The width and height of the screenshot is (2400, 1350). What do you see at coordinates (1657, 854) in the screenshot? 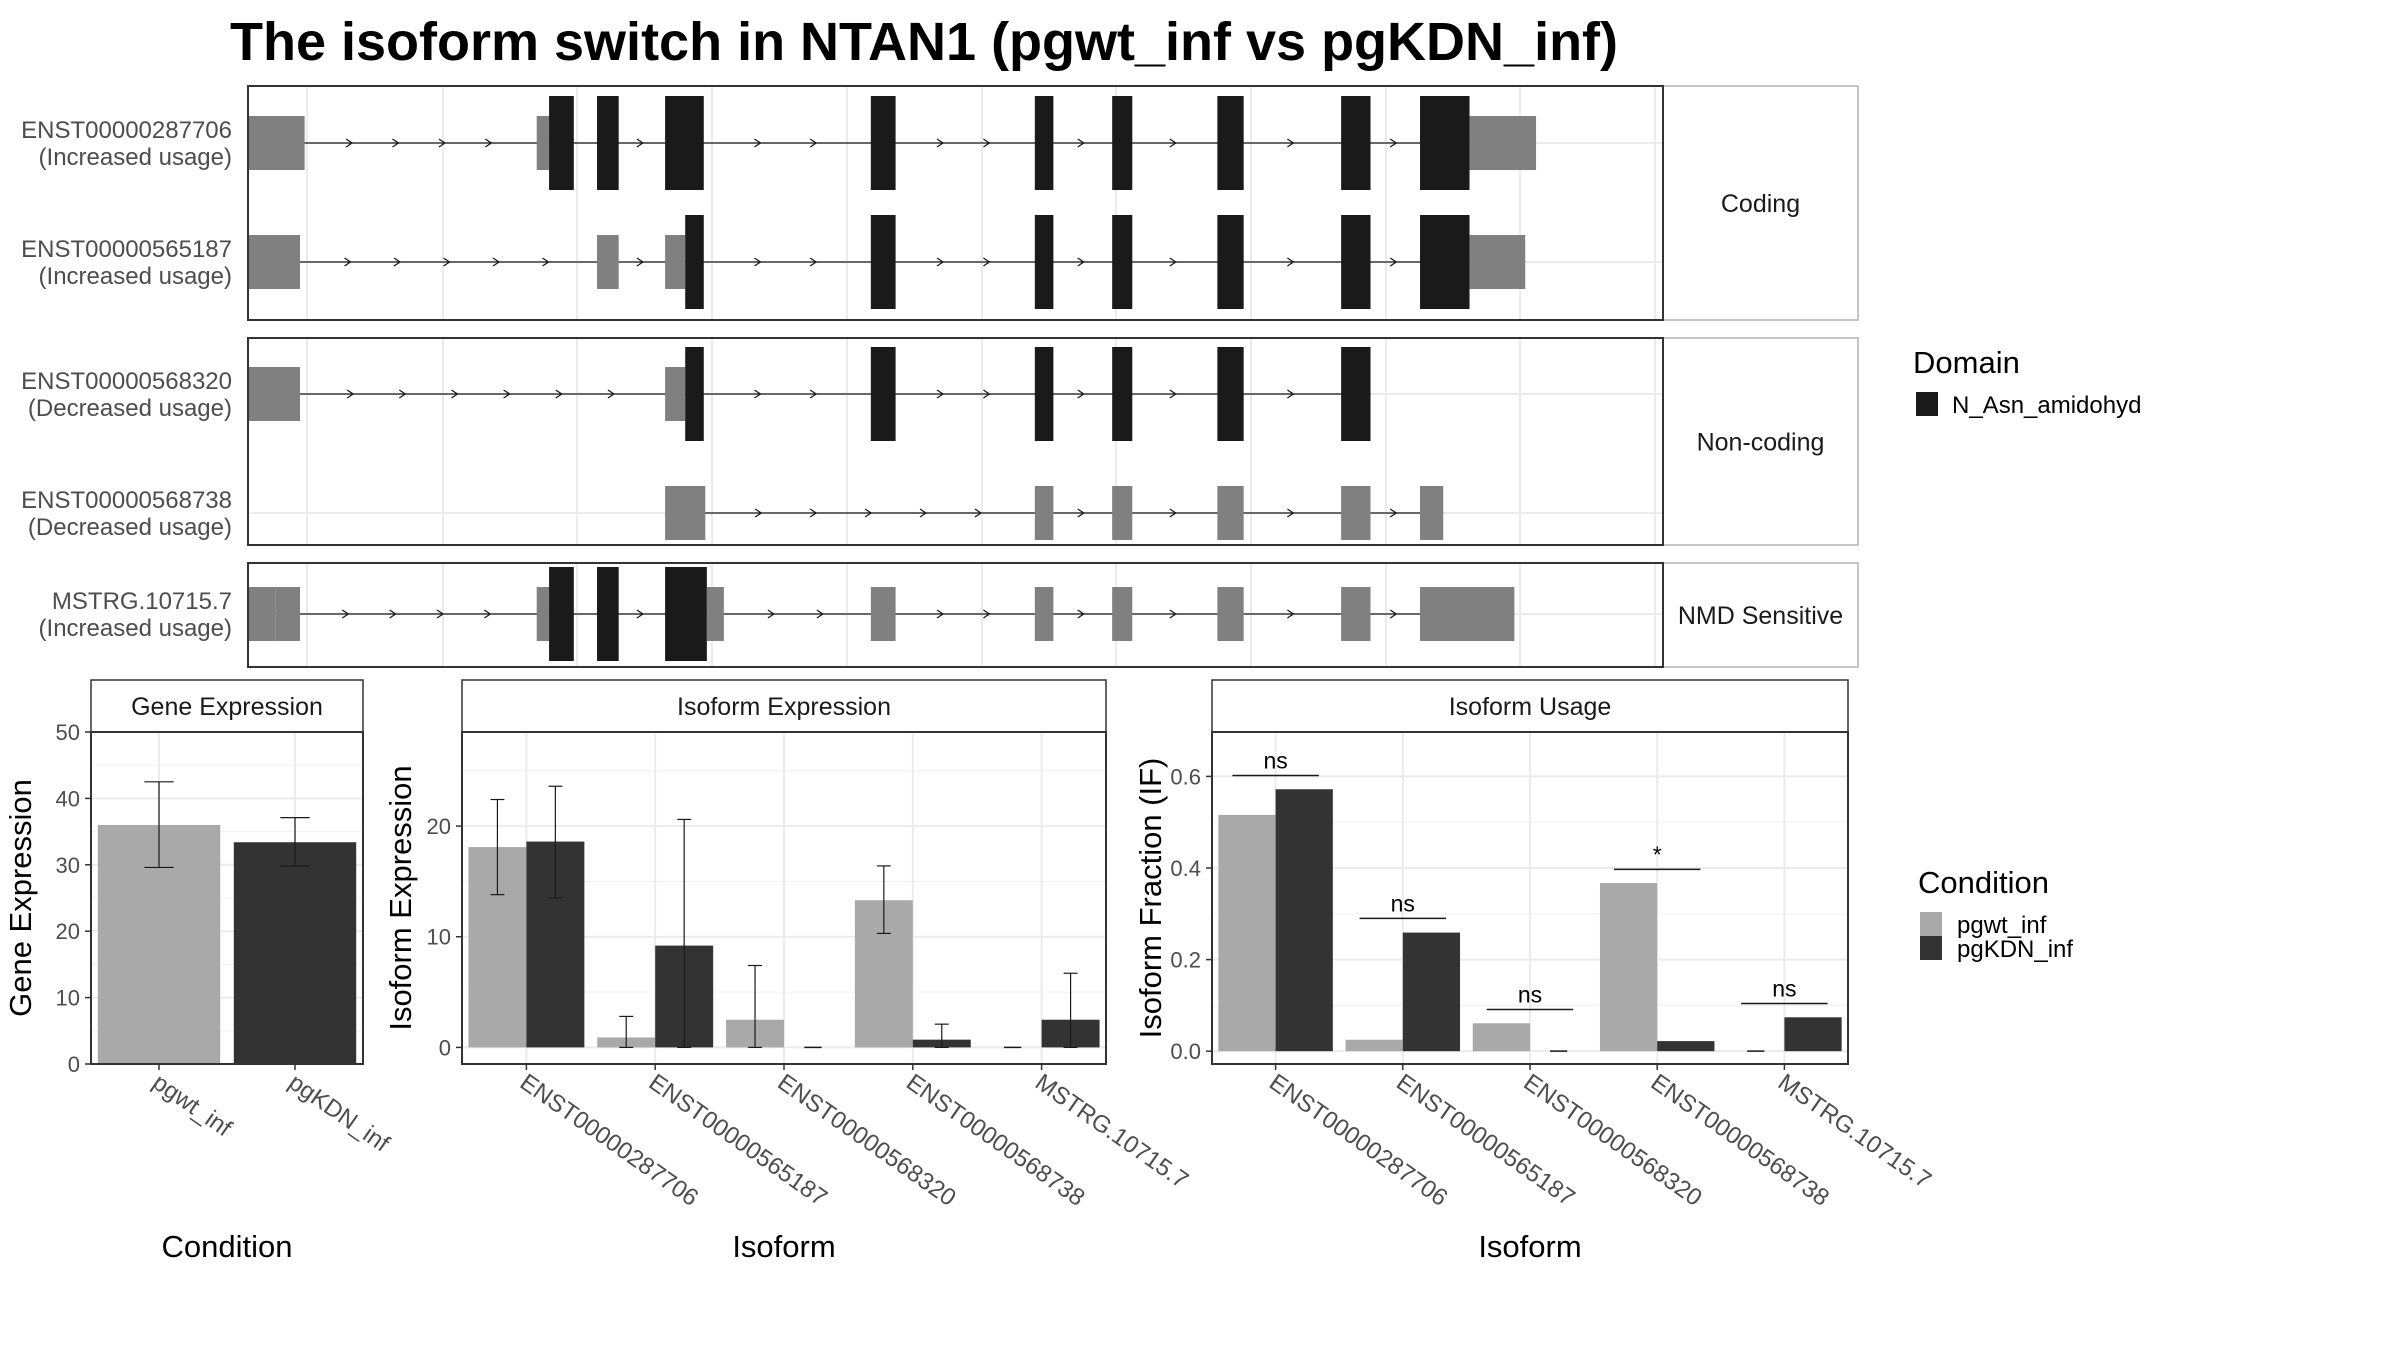
I see `significance-label: *` at bounding box center [1657, 854].